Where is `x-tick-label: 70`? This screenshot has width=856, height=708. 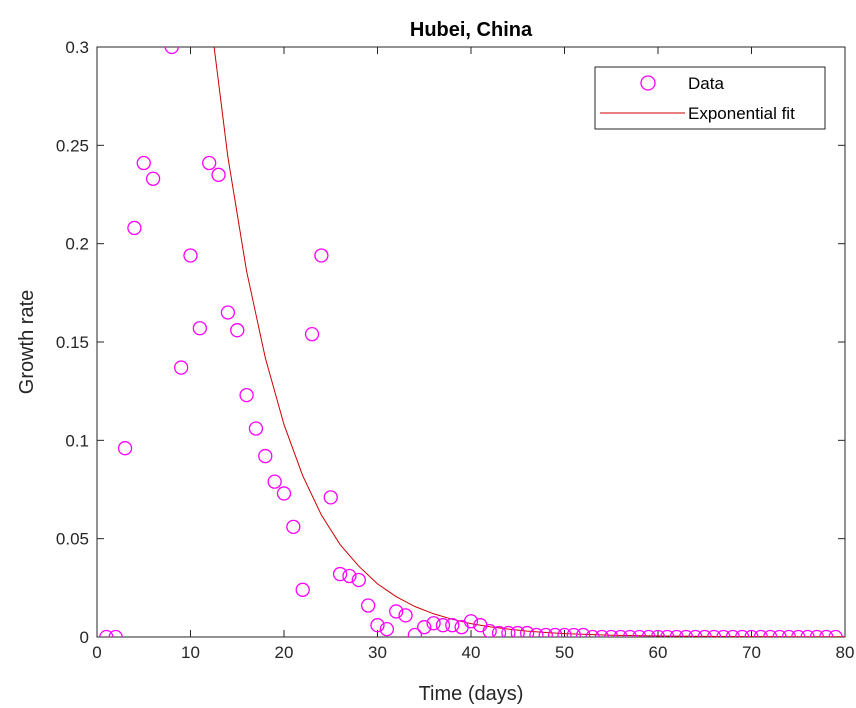 x-tick-label: 70 is located at coordinates (751, 652).